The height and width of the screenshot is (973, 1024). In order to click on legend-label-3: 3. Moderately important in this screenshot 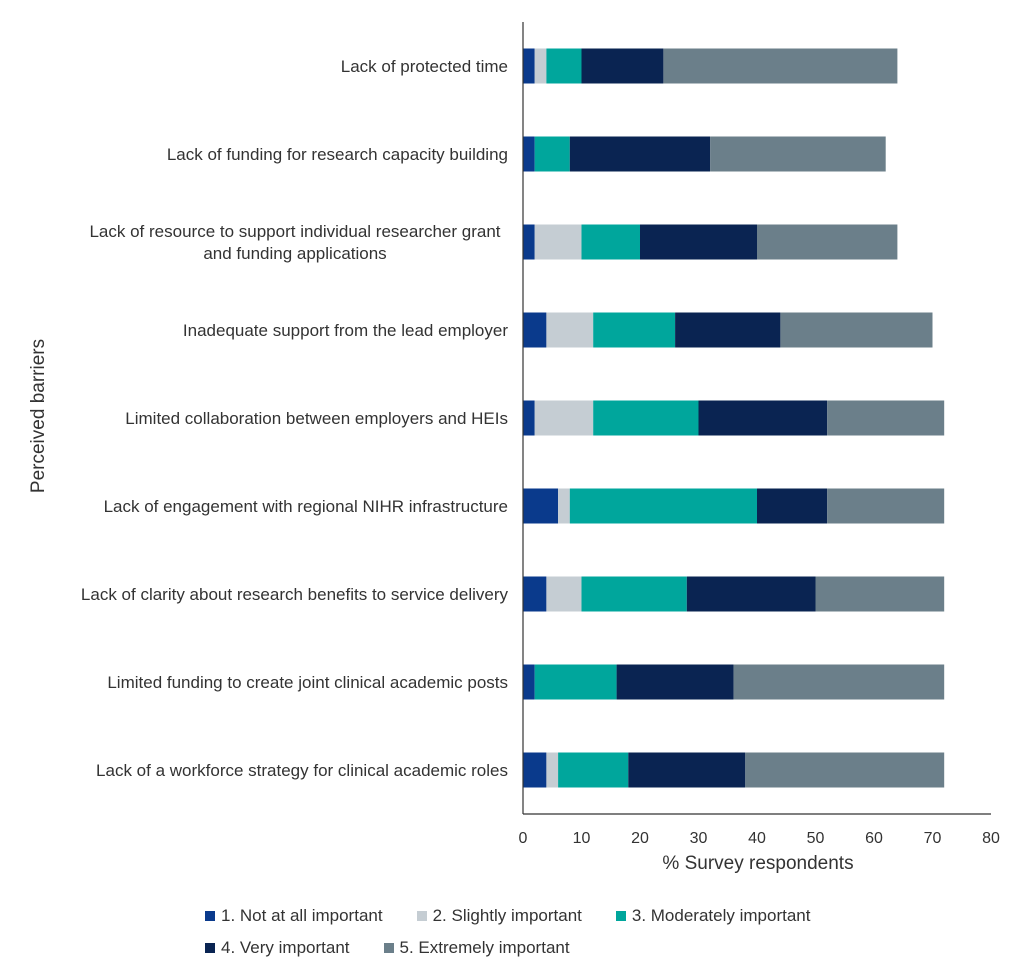, I will do `click(721, 915)`.